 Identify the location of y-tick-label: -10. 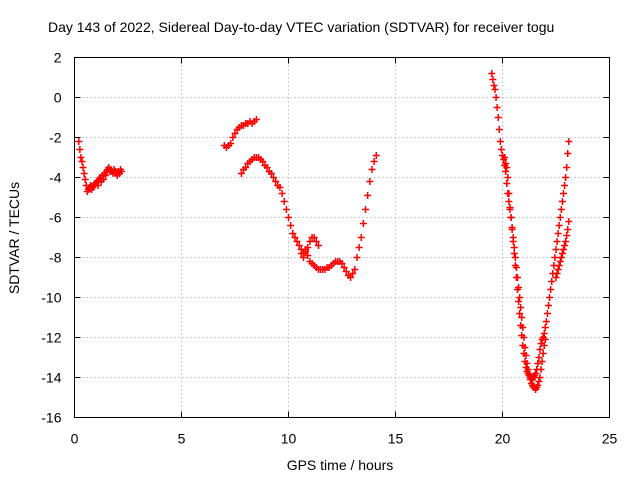
(51, 298).